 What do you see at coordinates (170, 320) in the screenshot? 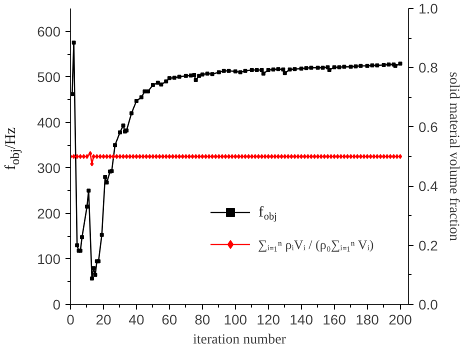
I see `x-tick-label: 60` at bounding box center [170, 320].